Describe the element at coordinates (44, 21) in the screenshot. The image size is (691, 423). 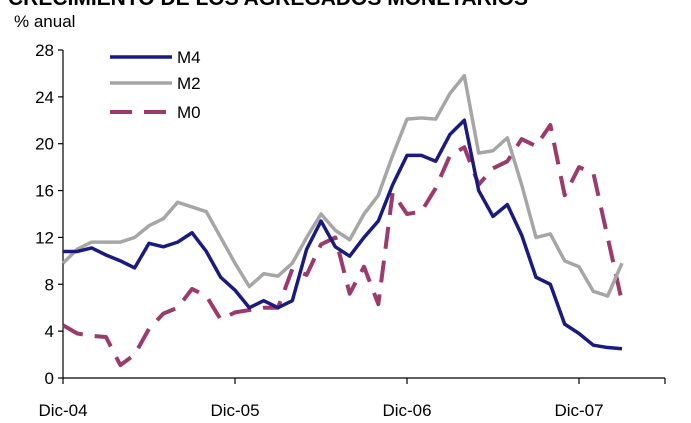
I see `y-axis-label: % anual` at that location.